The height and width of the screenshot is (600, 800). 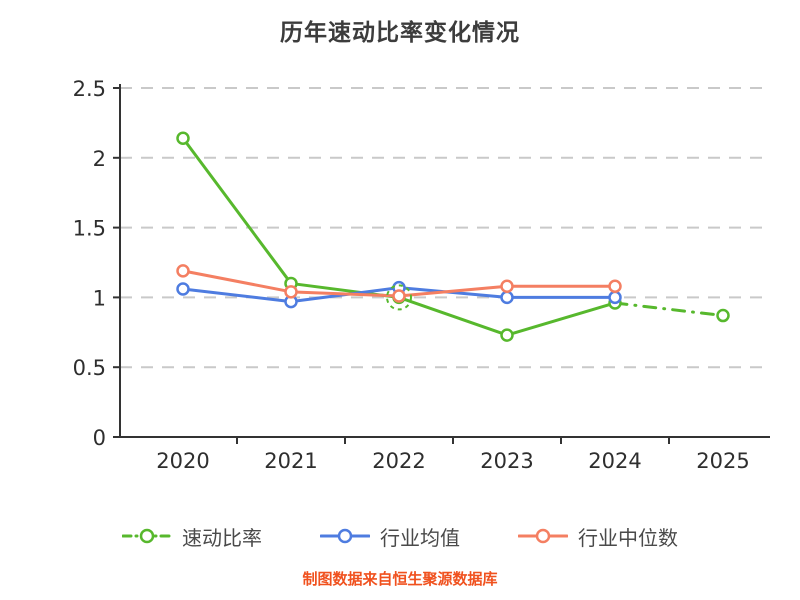 I want to click on svg-text: 0, so click(x=99, y=438).